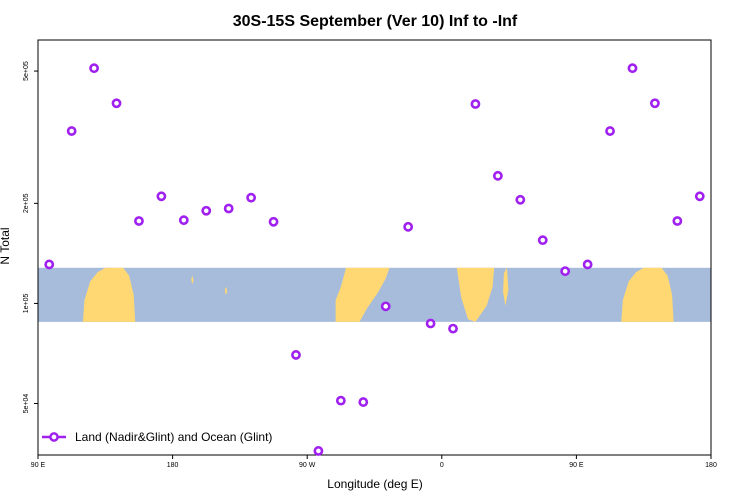 The image size is (750, 500). I want to click on x-axis-title: Longitude (deg E), so click(374, 484).